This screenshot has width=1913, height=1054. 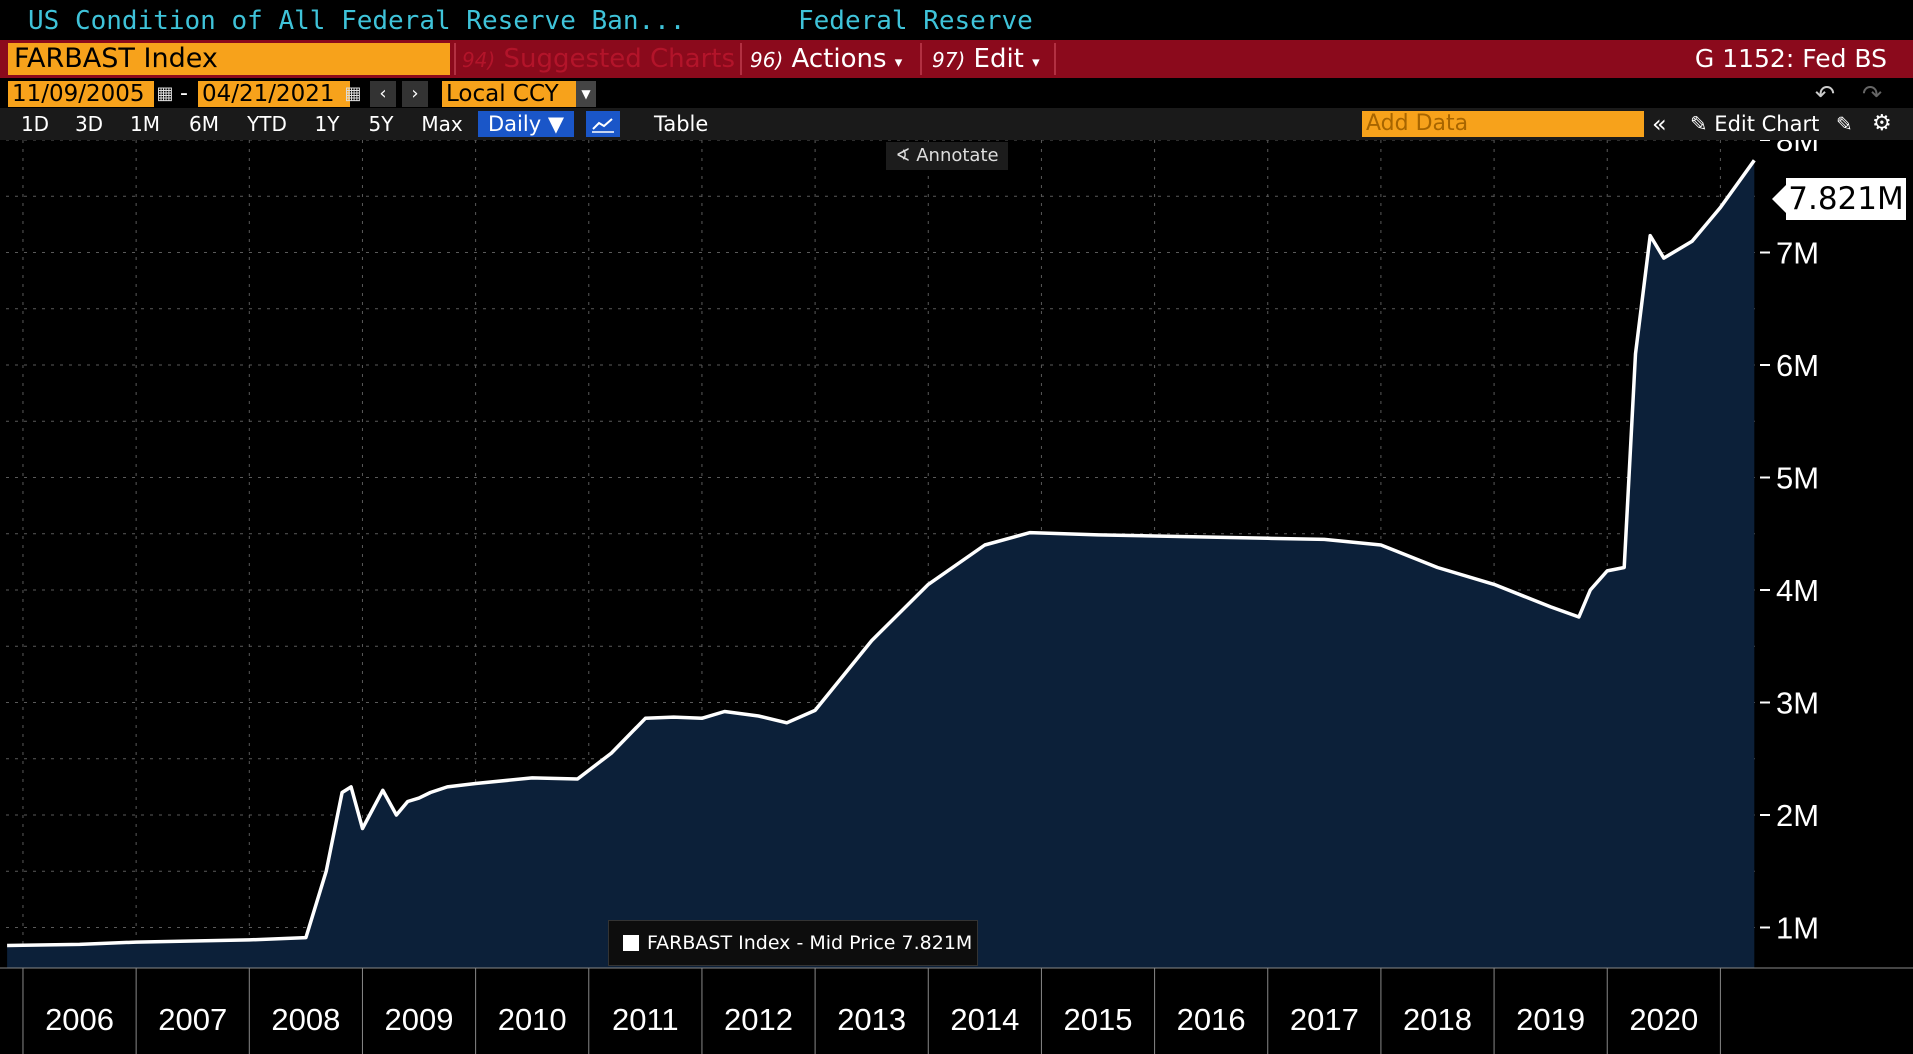 I want to click on annotate-label: Annotate, so click(x=957, y=155).